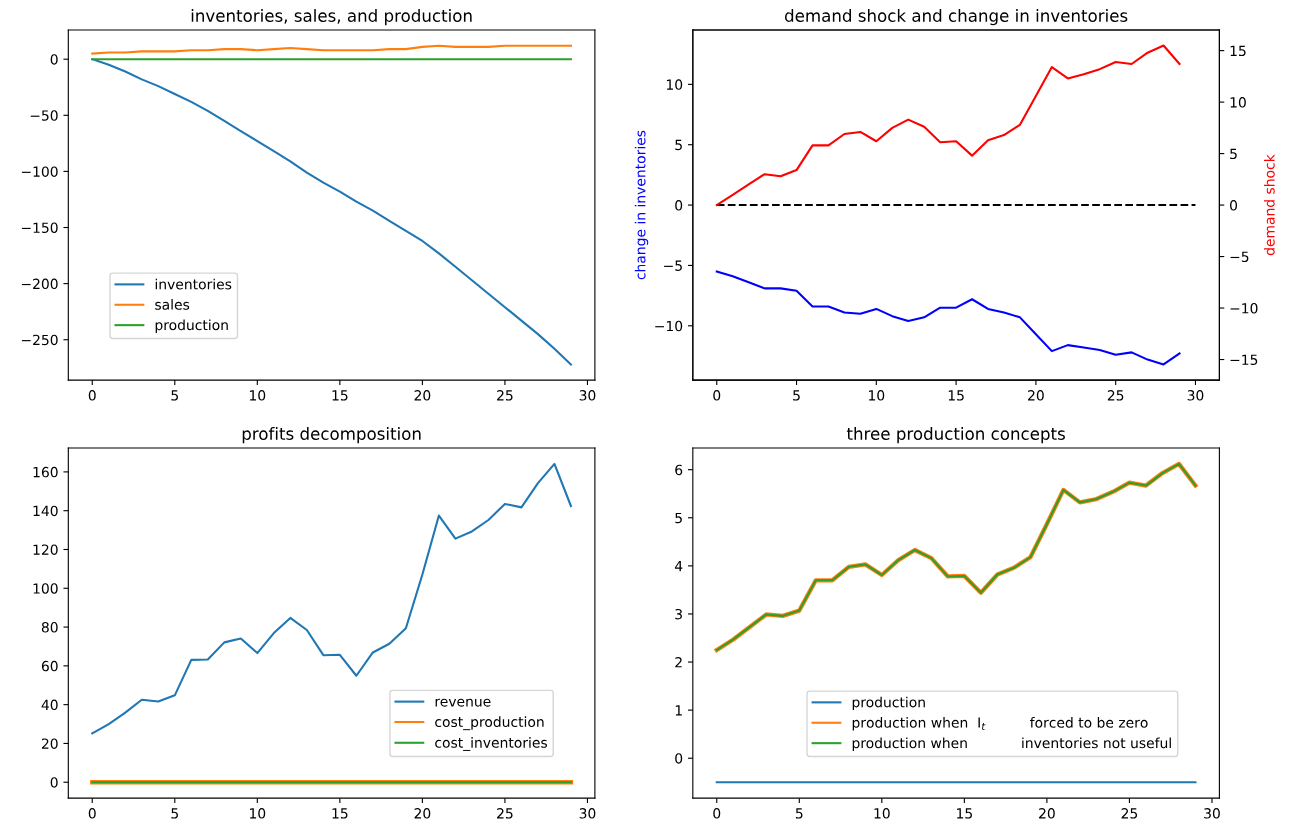  Describe the element at coordinates (45, 549) in the screenshot. I see `y-tick-label: 120` at that location.